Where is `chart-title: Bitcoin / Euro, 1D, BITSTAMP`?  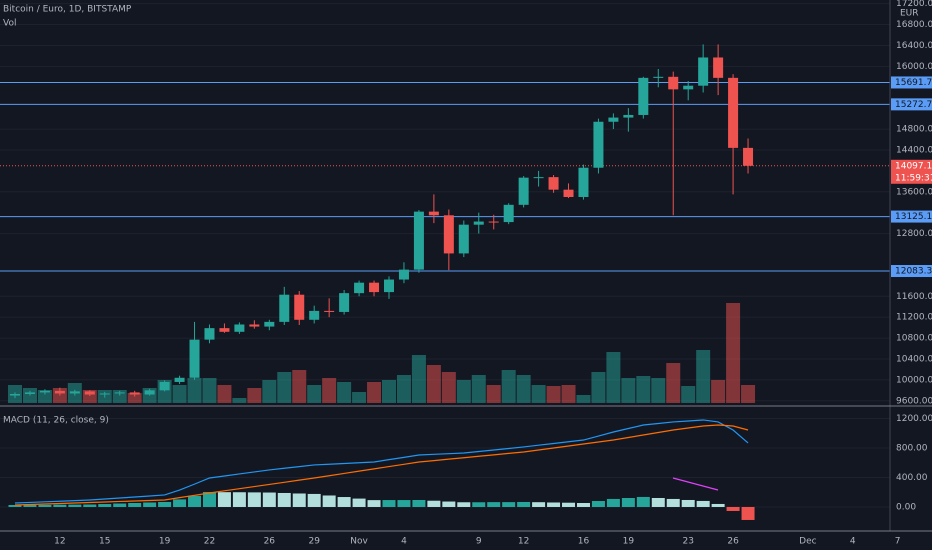
chart-title: Bitcoin / Euro, 1D, BITSTAMP is located at coordinates (67, 10).